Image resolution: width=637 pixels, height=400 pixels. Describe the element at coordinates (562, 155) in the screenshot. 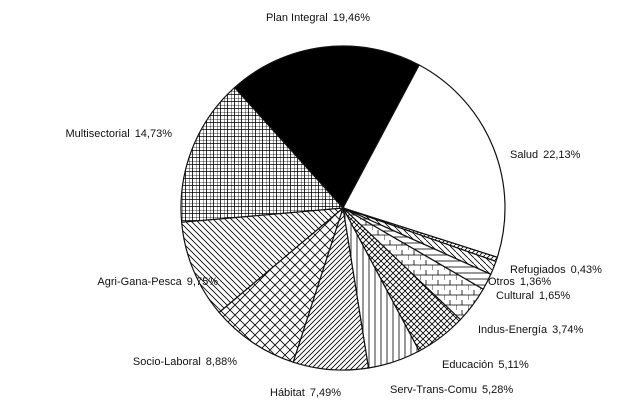

I see `value-label: 22,13%` at that location.